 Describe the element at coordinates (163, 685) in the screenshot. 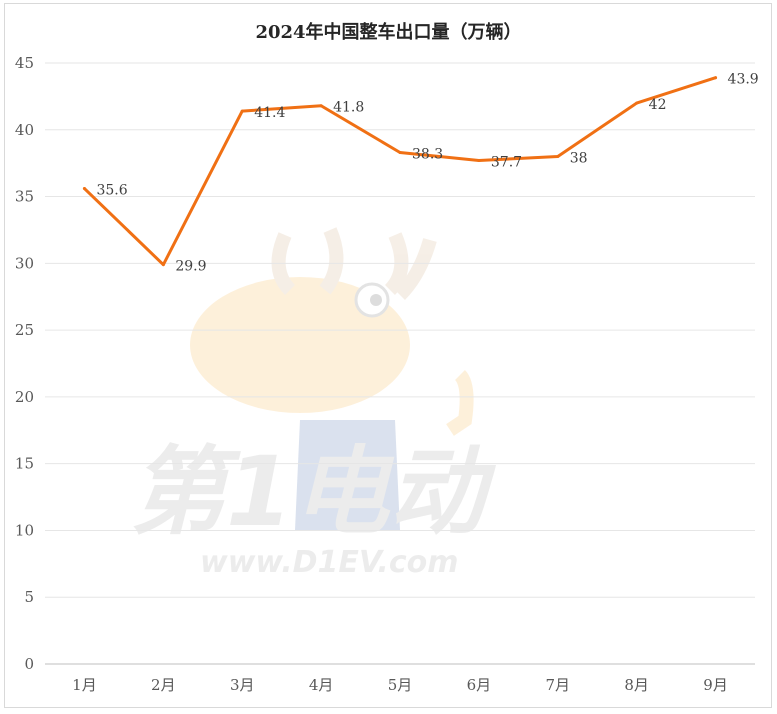

I see `x-tick-label: 2月` at that location.